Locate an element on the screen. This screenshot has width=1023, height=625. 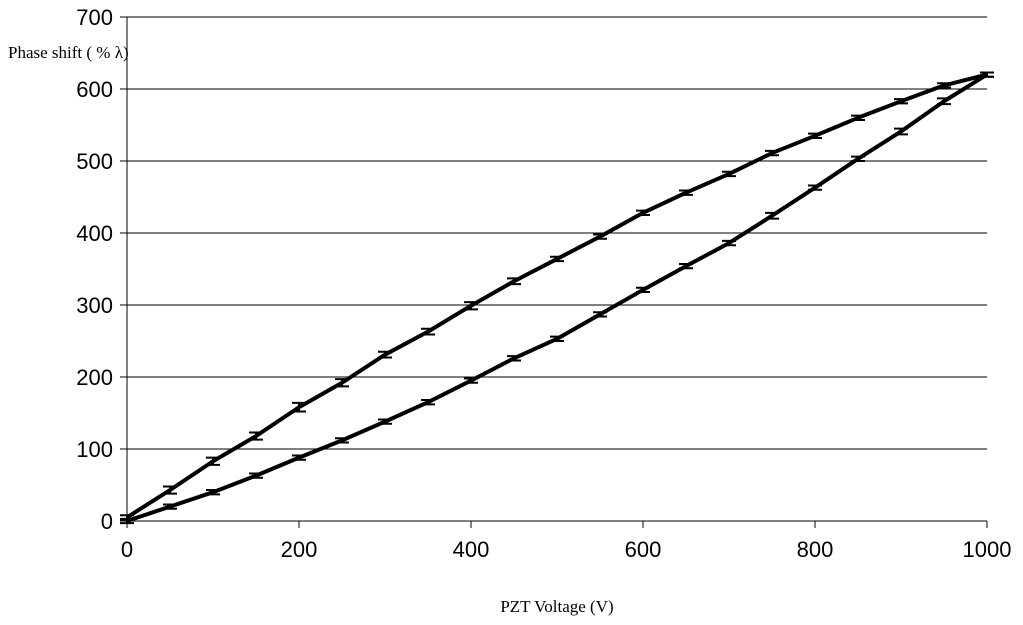
y-tick-label: 700 is located at coordinates (94, 17).